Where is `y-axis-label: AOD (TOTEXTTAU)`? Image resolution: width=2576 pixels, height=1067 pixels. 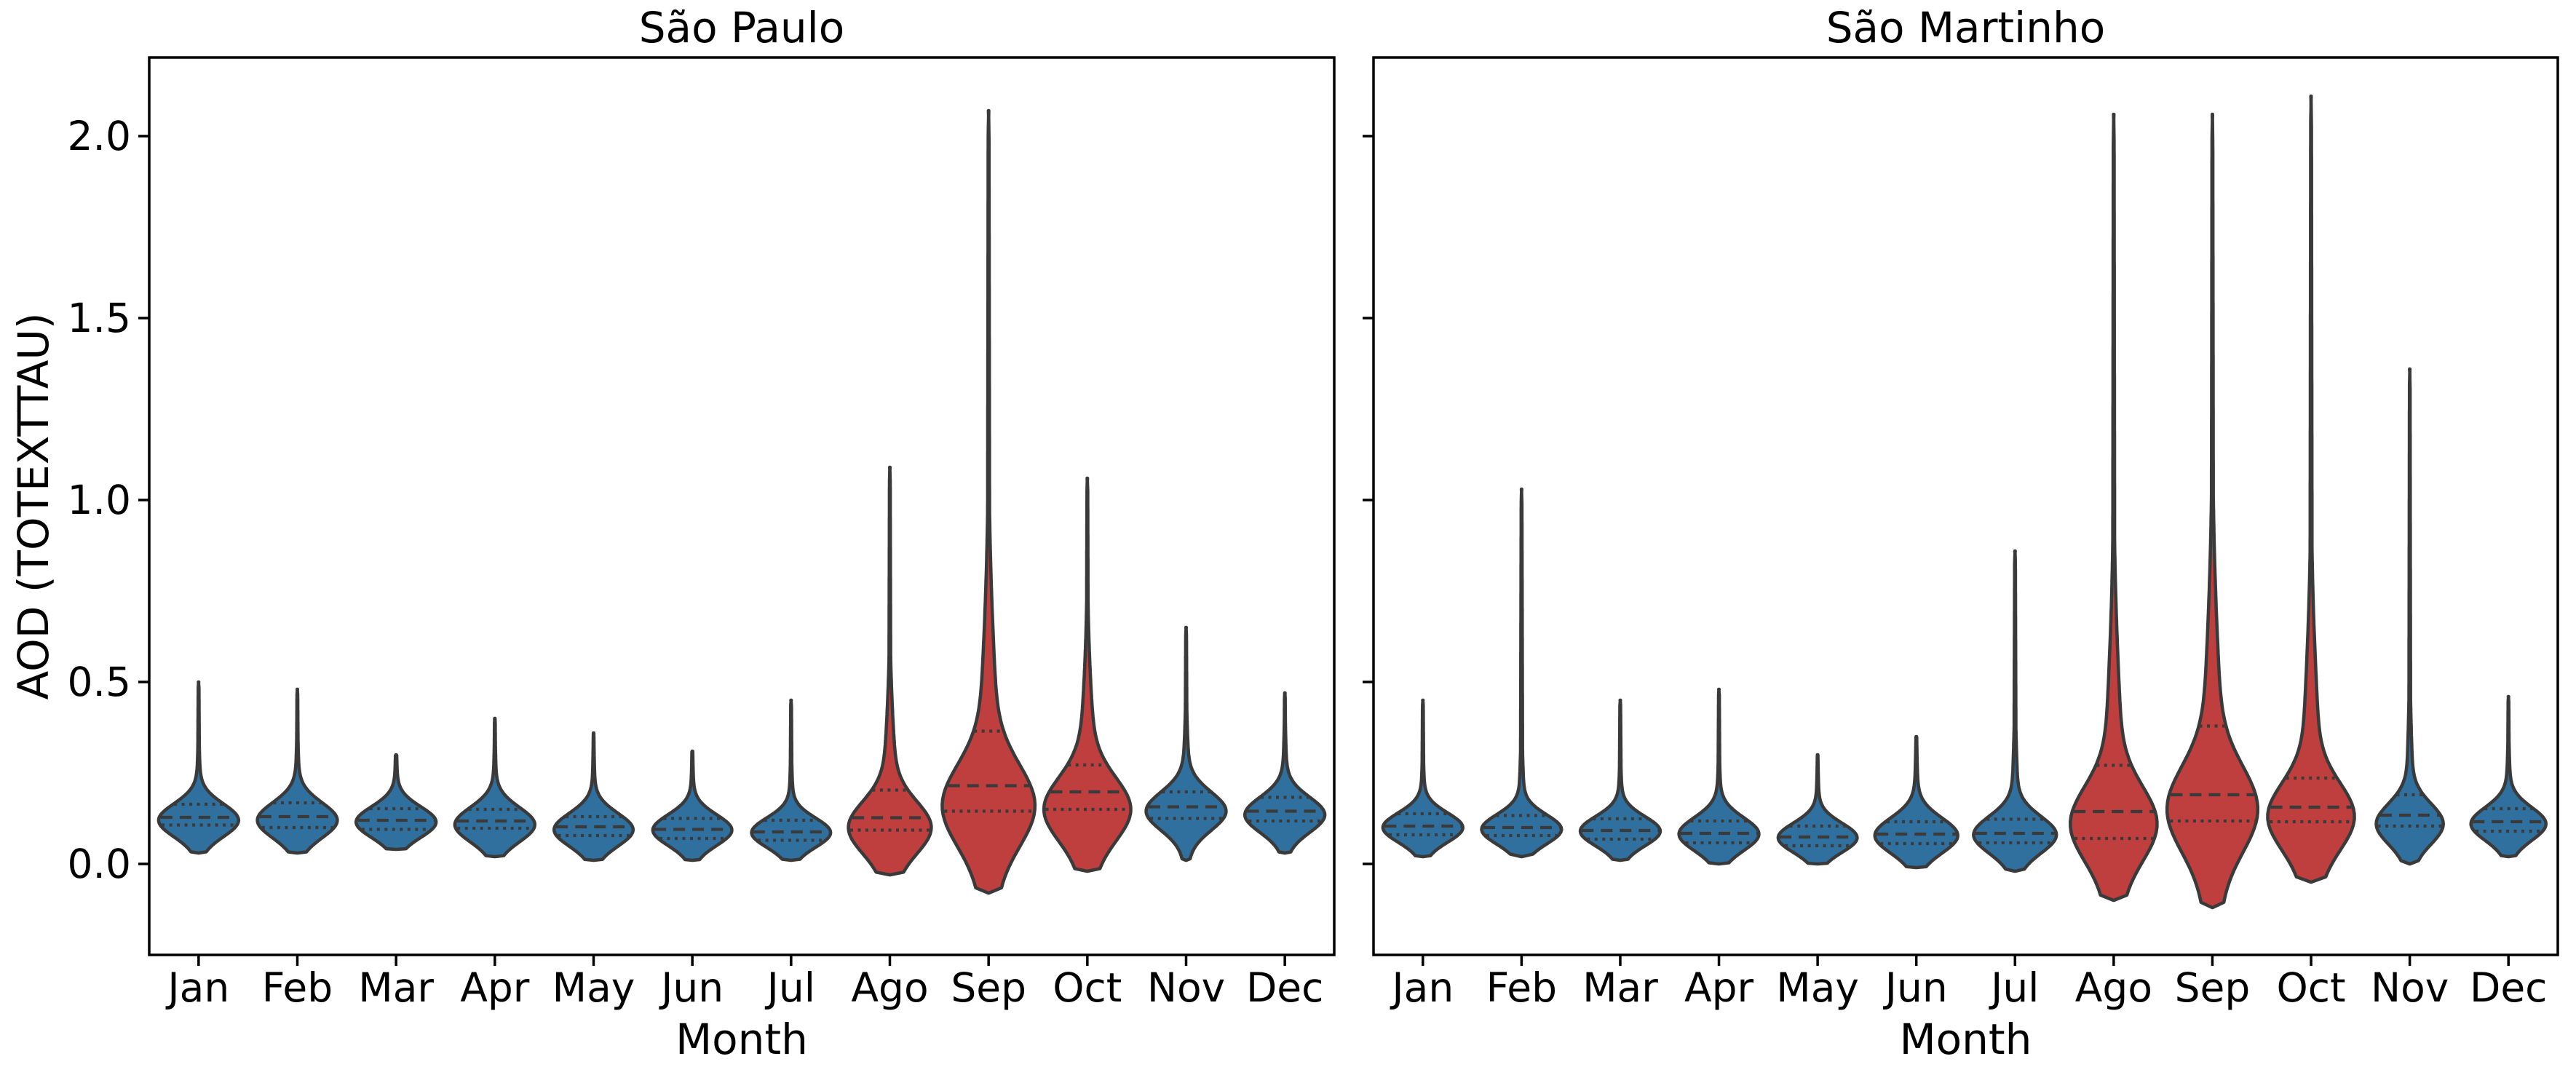 y-axis-label: AOD (TOTEXTTAU) is located at coordinates (33, 507).